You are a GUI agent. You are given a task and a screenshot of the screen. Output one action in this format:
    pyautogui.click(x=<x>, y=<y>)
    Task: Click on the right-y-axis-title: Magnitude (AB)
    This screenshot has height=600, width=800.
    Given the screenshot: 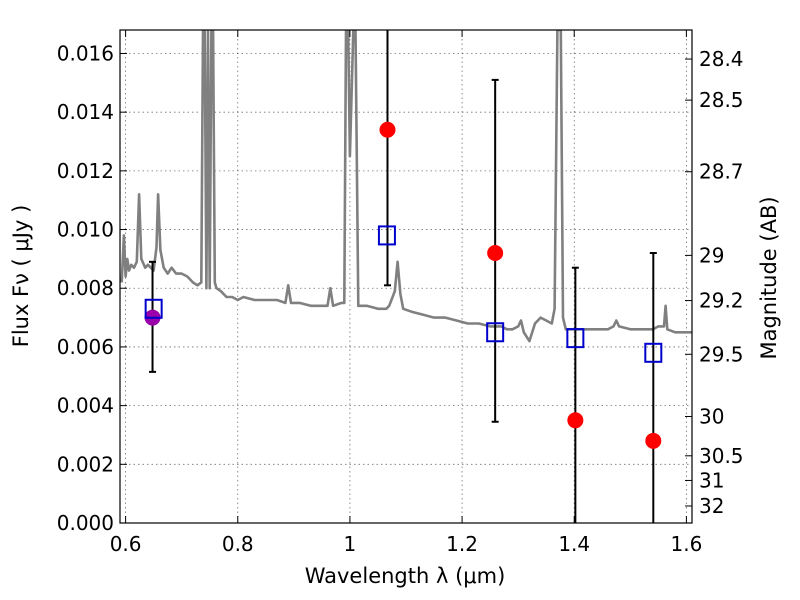 What is the action you would take?
    pyautogui.click(x=769, y=277)
    